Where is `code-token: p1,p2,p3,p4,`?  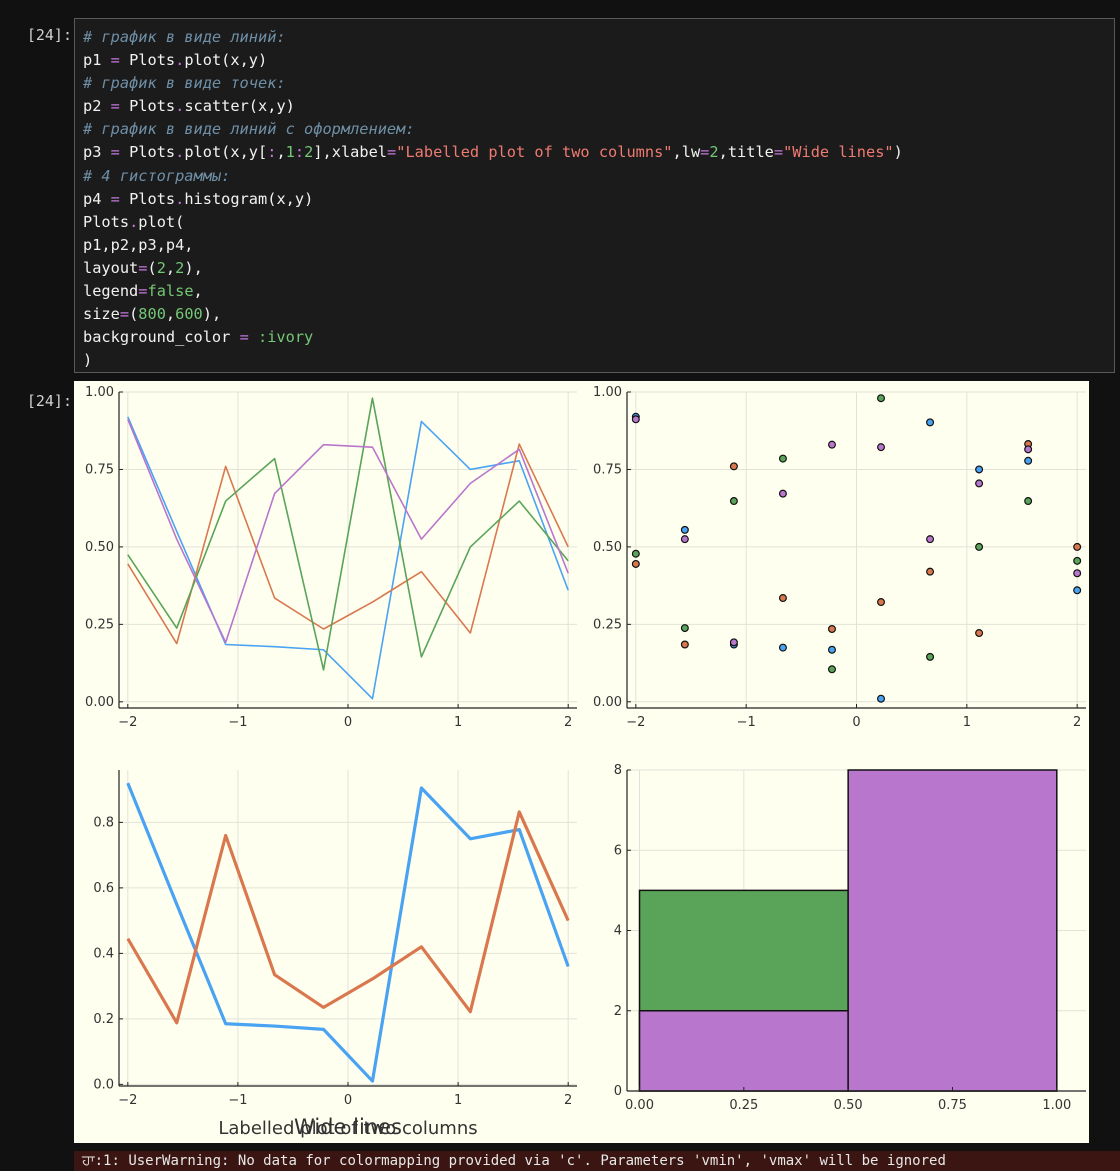 code-token: p1,p2,p3,p4, is located at coordinates (138, 244).